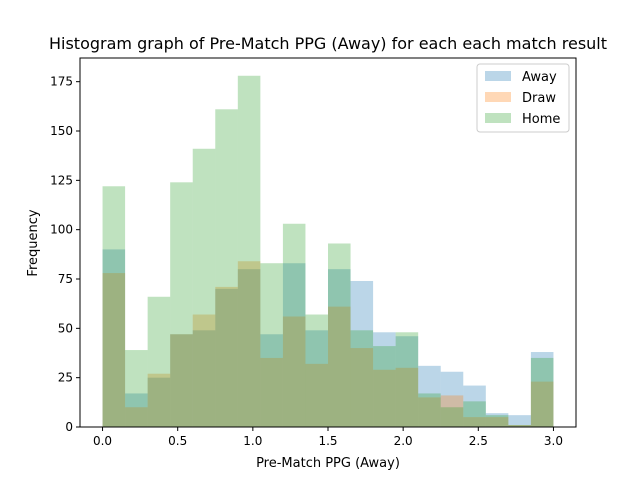  Describe the element at coordinates (252, 441) in the screenshot. I see `x-tick-label: 1.0` at that location.